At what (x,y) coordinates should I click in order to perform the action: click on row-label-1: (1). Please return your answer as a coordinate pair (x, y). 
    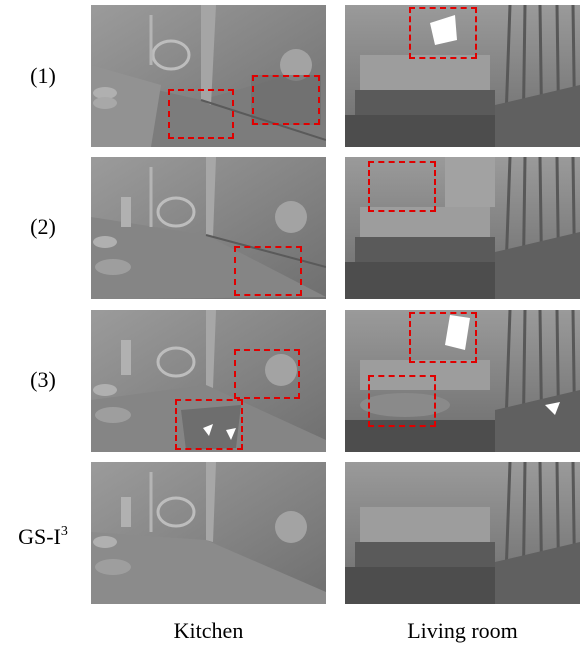
    Looking at the image, I should click on (43, 75).